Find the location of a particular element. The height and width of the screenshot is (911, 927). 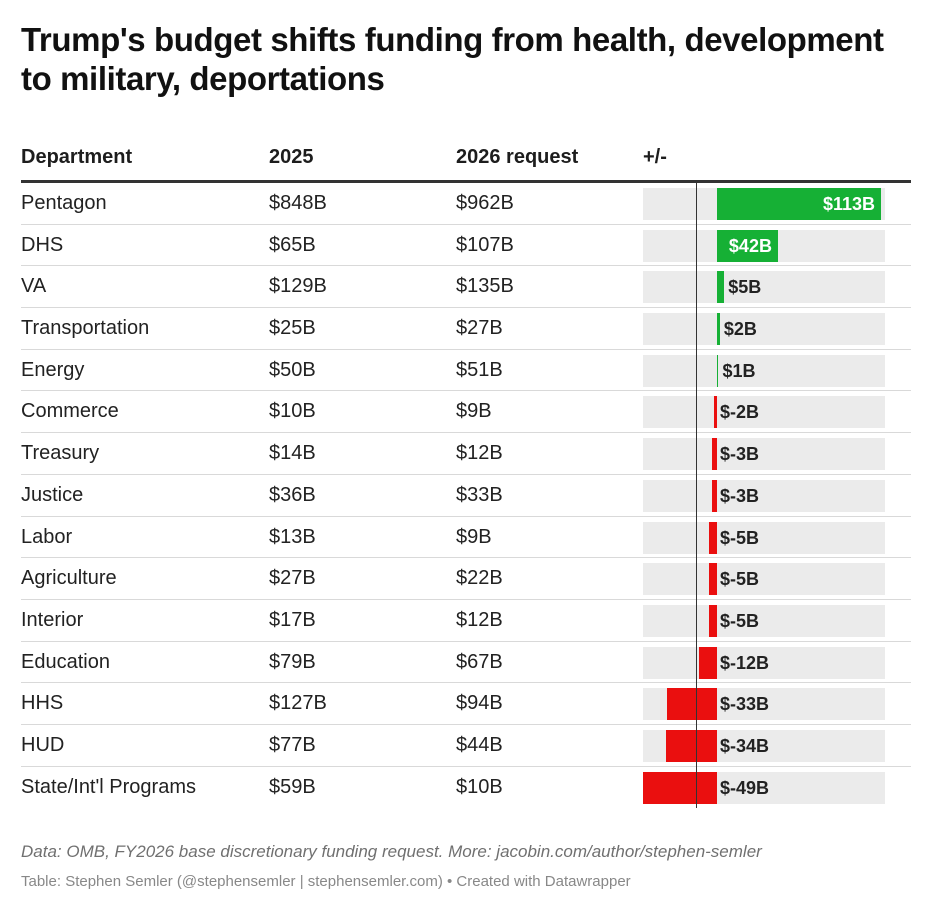

cell-department: Pentagon is located at coordinates (64, 203).